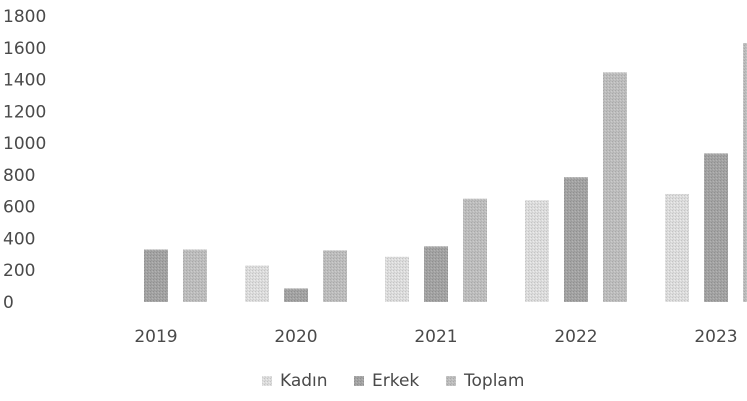 The width and height of the screenshot is (747, 401). What do you see at coordinates (24, 49) in the screenshot?
I see `y-tick-label: 1600` at bounding box center [24, 49].